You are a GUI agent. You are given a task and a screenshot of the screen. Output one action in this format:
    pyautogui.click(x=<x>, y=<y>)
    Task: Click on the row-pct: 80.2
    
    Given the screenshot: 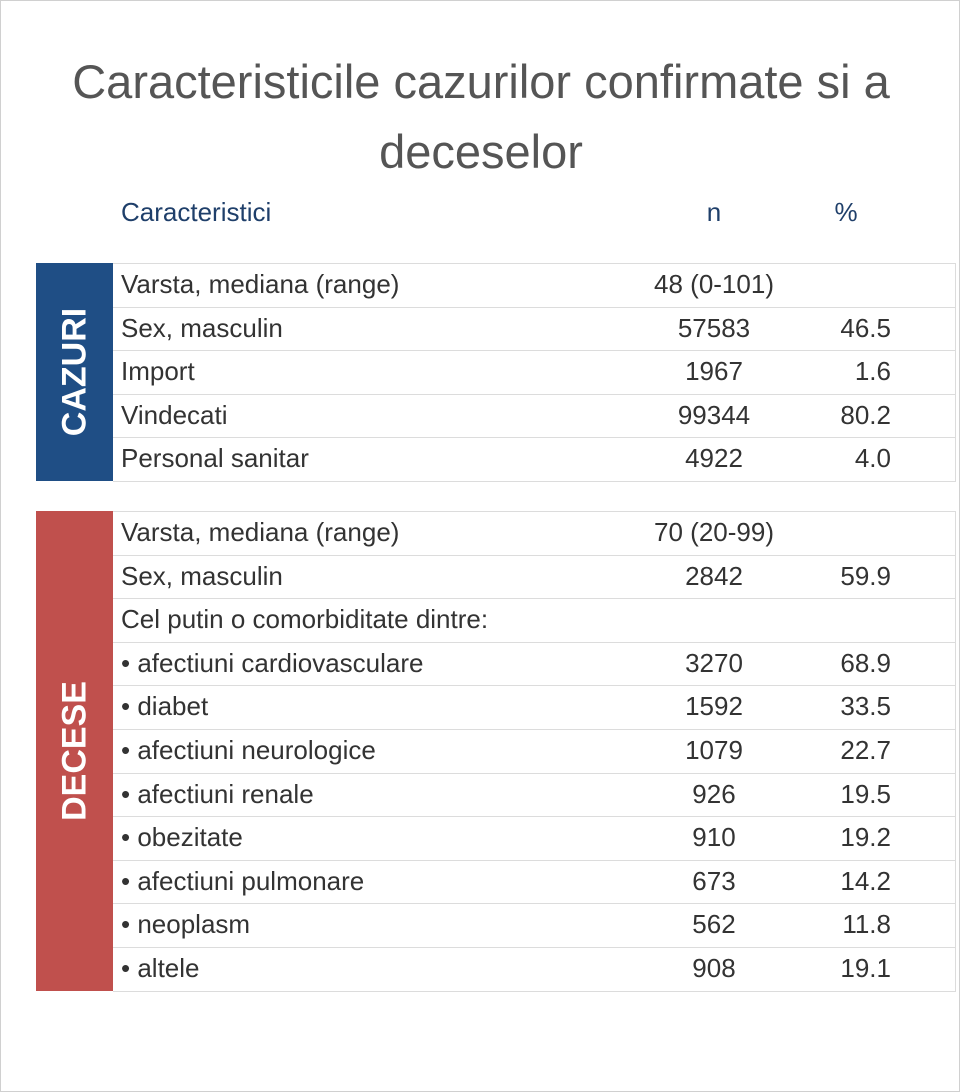 What is the action you would take?
    pyautogui.click(x=865, y=414)
    